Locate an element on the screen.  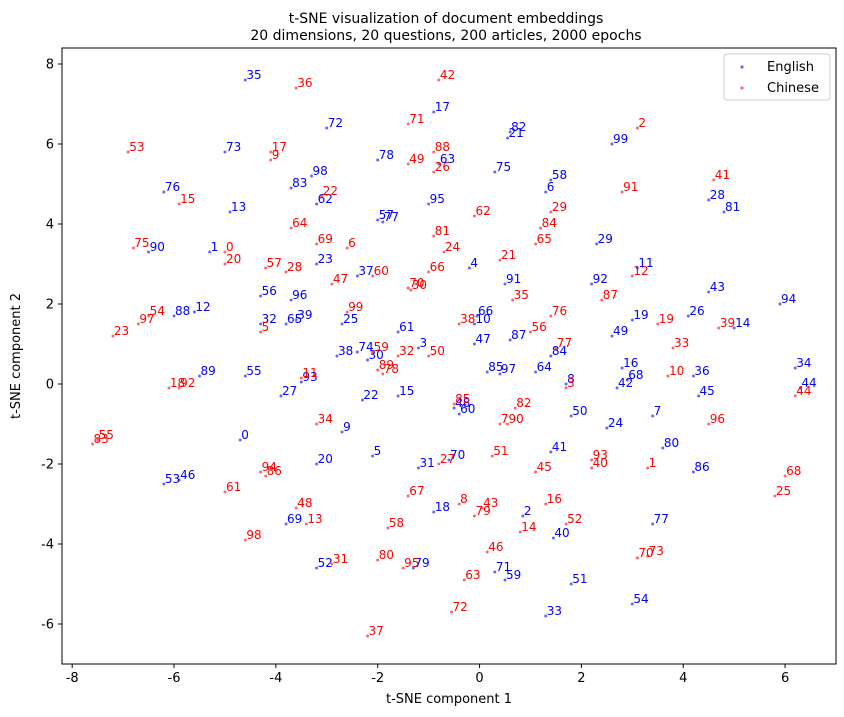
point-label: 98 is located at coordinates (253, 535).